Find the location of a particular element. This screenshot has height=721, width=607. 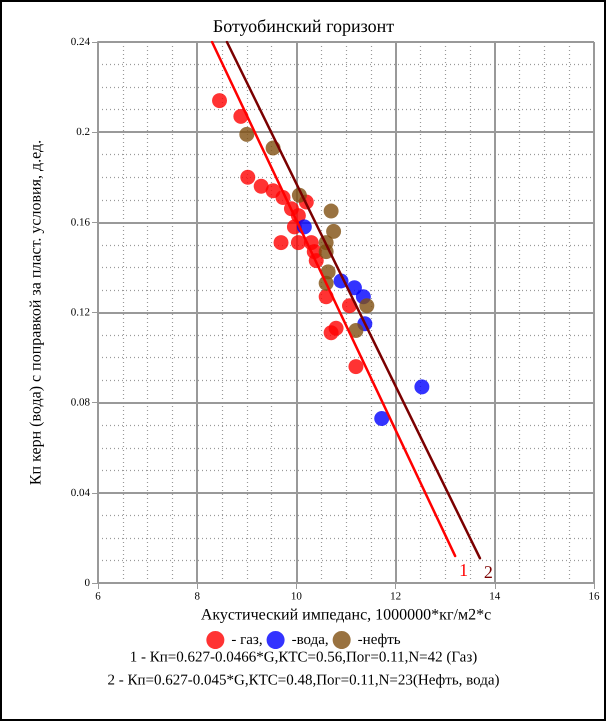

series-label: 2 is located at coordinates (488, 572).